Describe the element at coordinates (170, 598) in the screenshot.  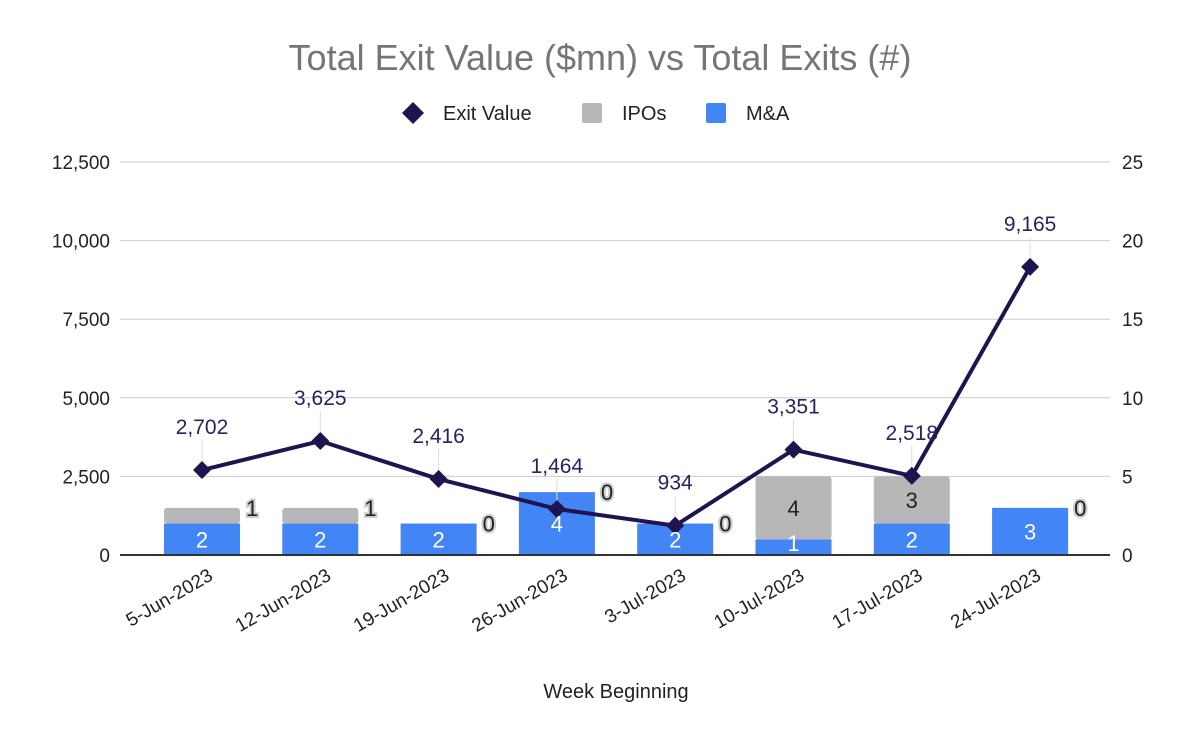
I see `x-axis-tick-label: 5-Jun-2023` at that location.